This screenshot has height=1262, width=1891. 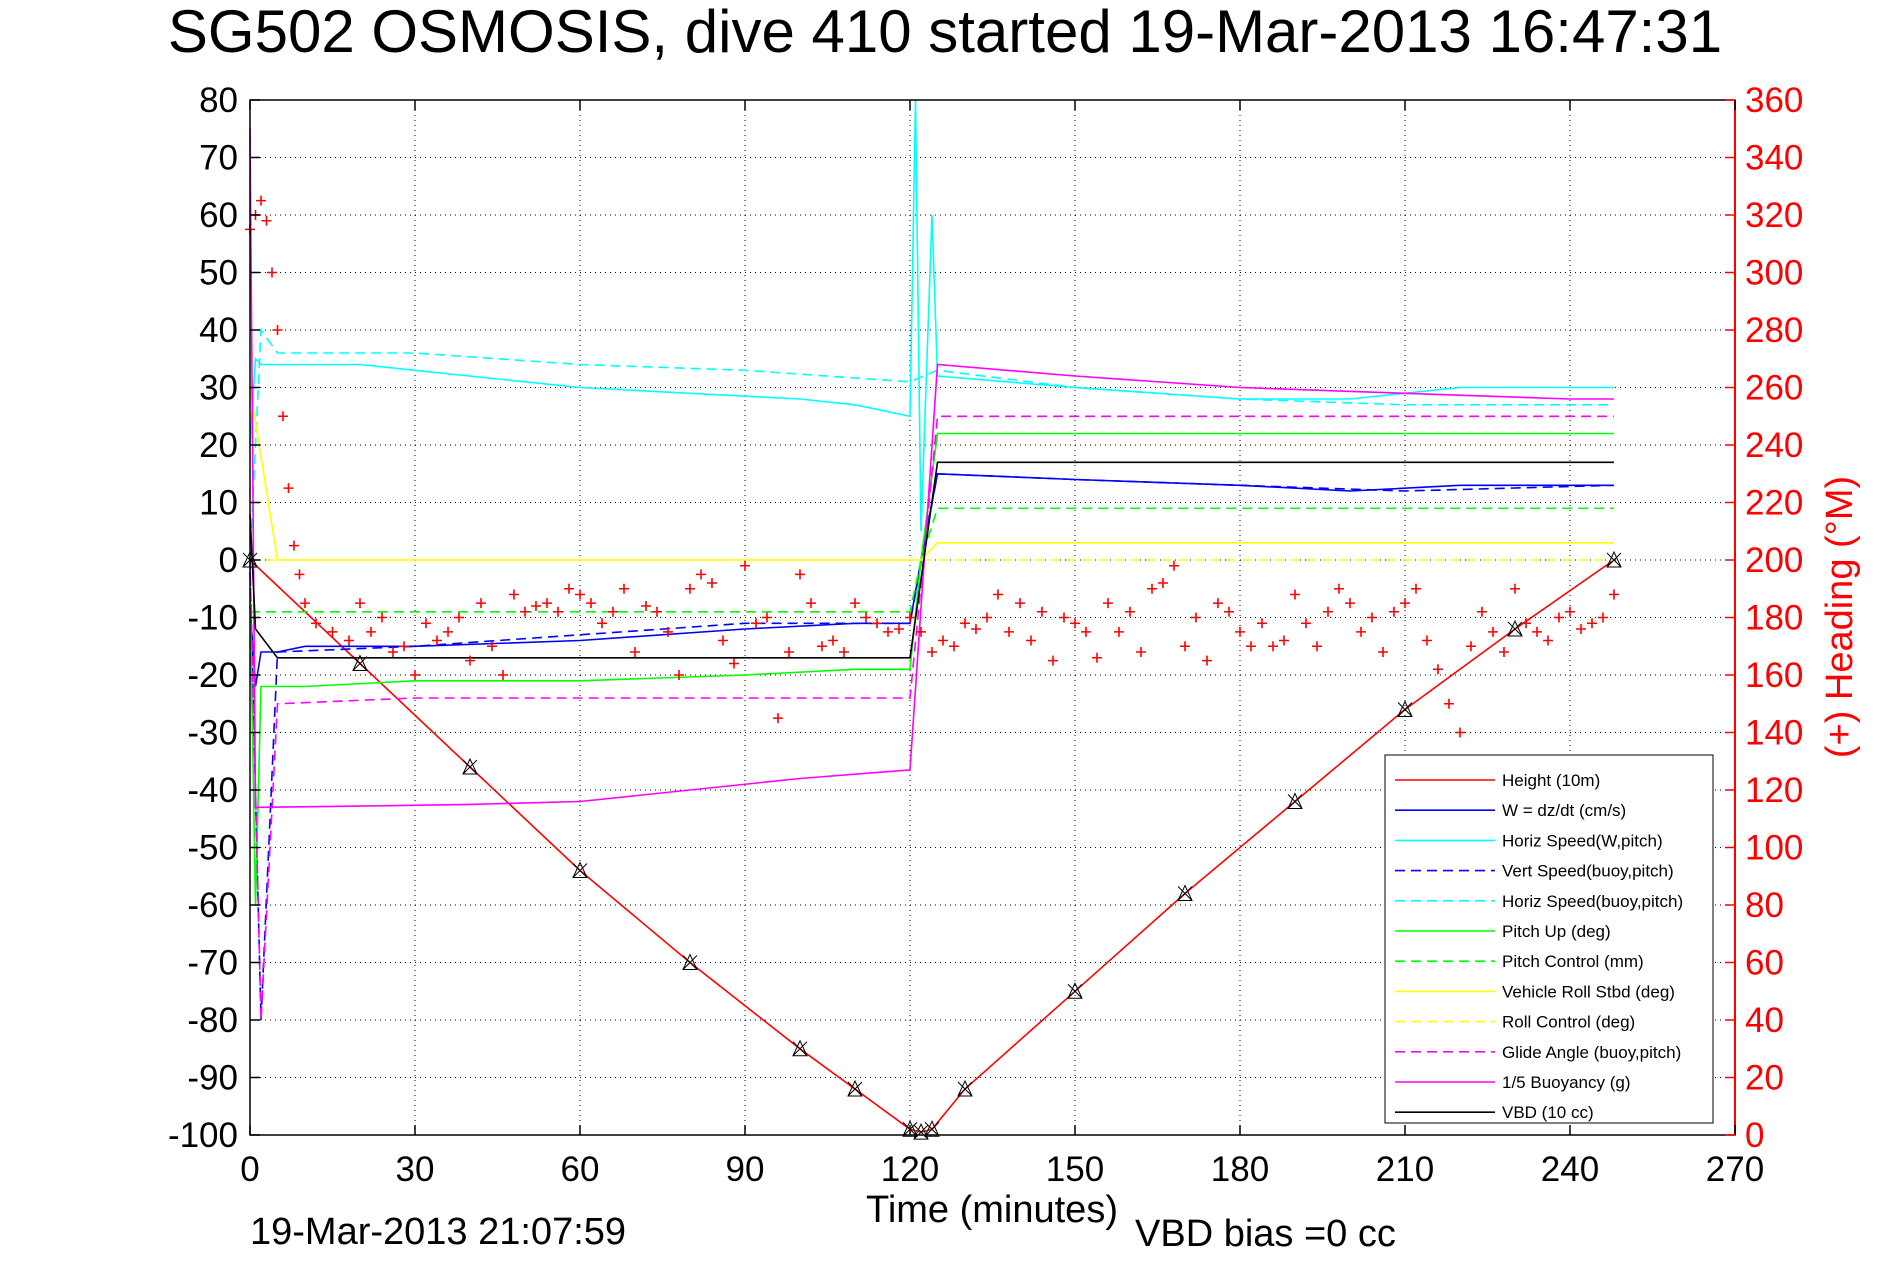 I want to click on y-right-tick-label: 160, so click(x=1774, y=675).